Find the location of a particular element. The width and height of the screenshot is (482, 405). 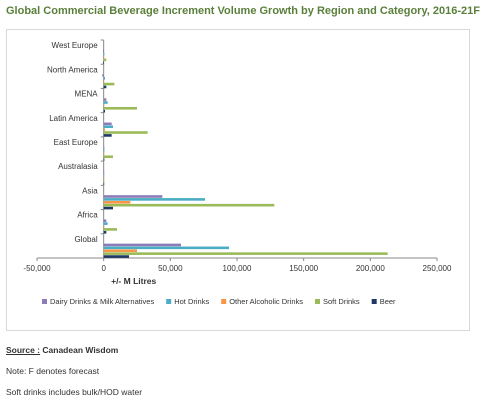

source-label: Source : is located at coordinates (23, 350).